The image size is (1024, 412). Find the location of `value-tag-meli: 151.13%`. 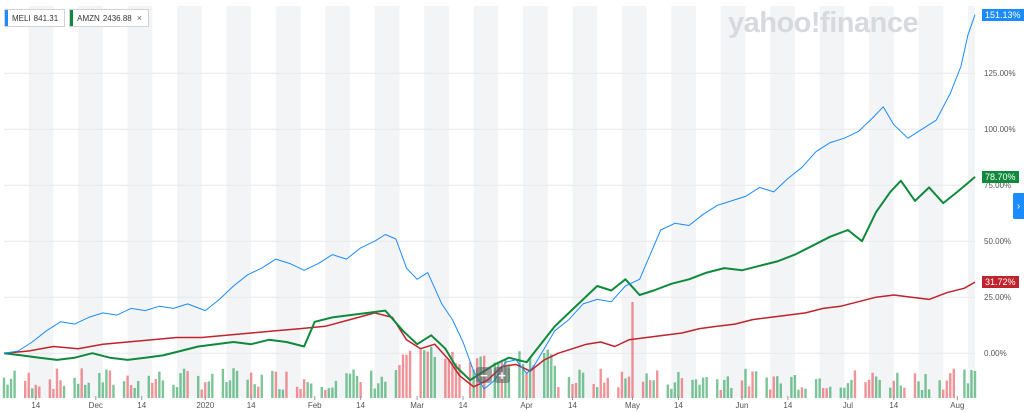

value-tag-meli: 151.13% is located at coordinates (1003, 14).